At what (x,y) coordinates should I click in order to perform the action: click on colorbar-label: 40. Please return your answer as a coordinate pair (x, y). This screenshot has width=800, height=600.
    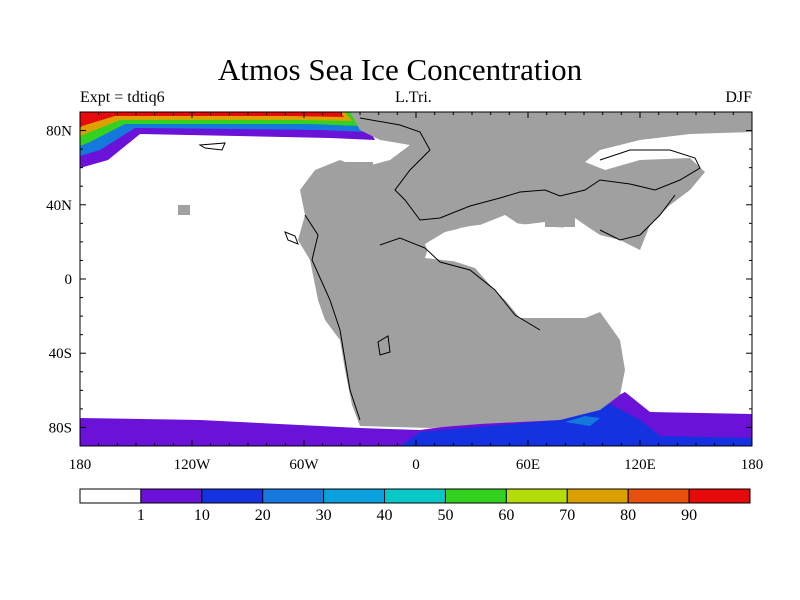
    Looking at the image, I should click on (385, 515).